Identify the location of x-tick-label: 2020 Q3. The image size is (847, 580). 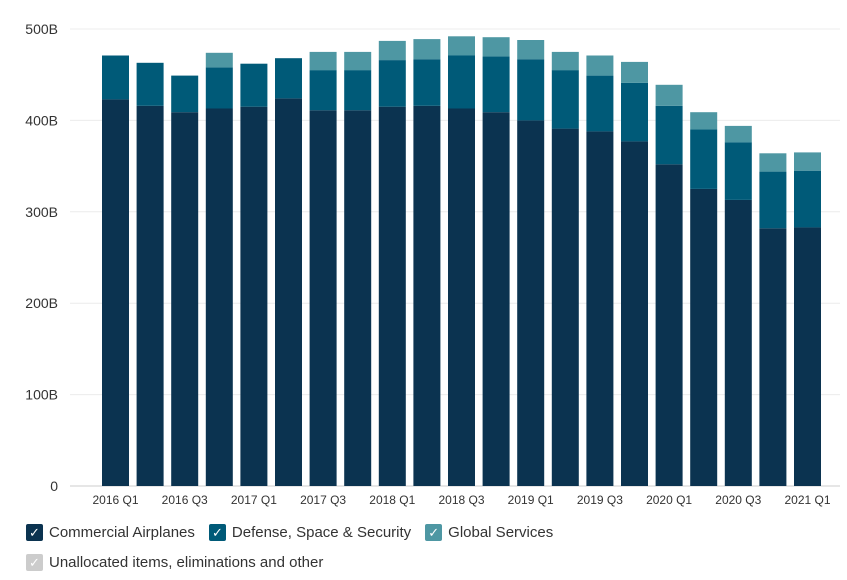
(738, 500).